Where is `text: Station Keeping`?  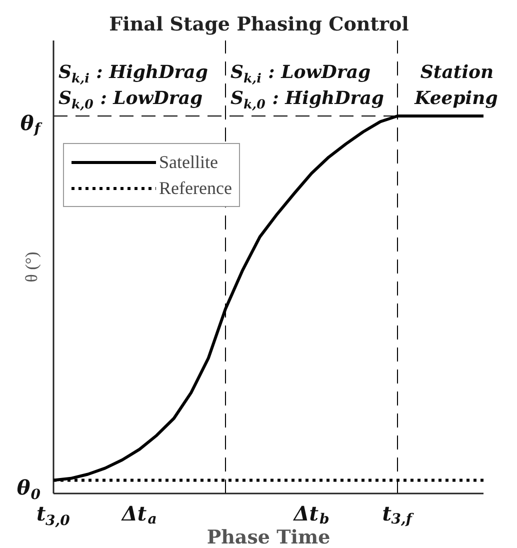 text: Station Keeping is located at coordinates (456, 85).